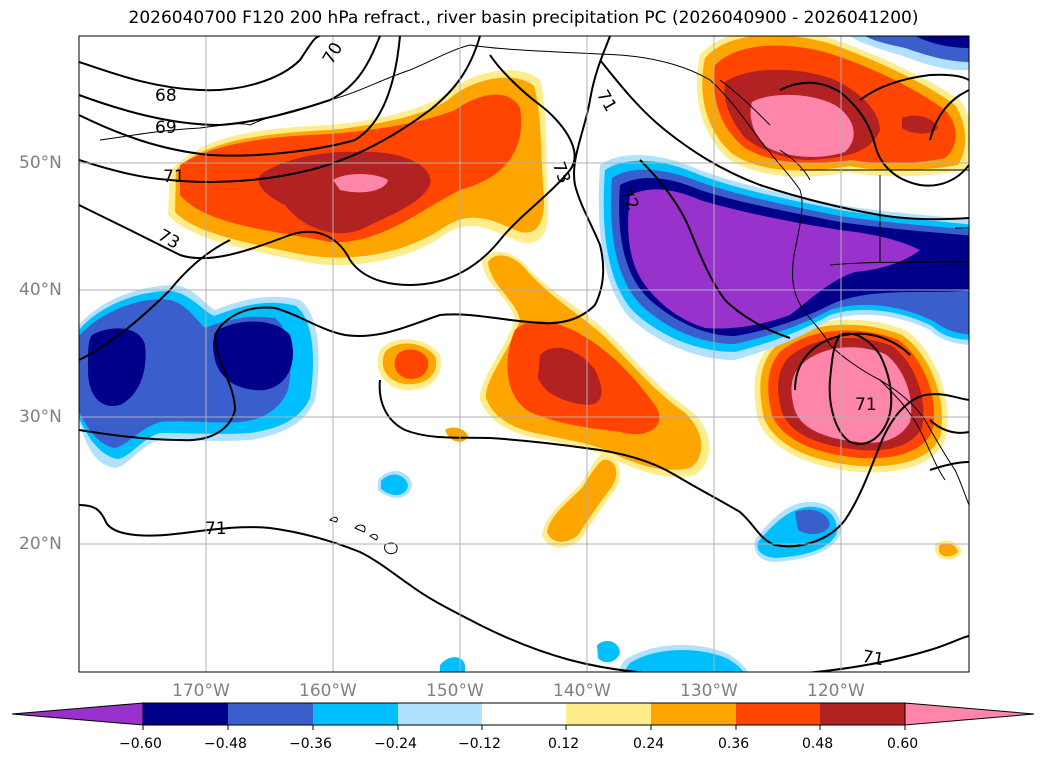 The width and height of the screenshot is (1047, 765). I want to click on positive-anomaly-gulf-alaska, so click(358, 167).